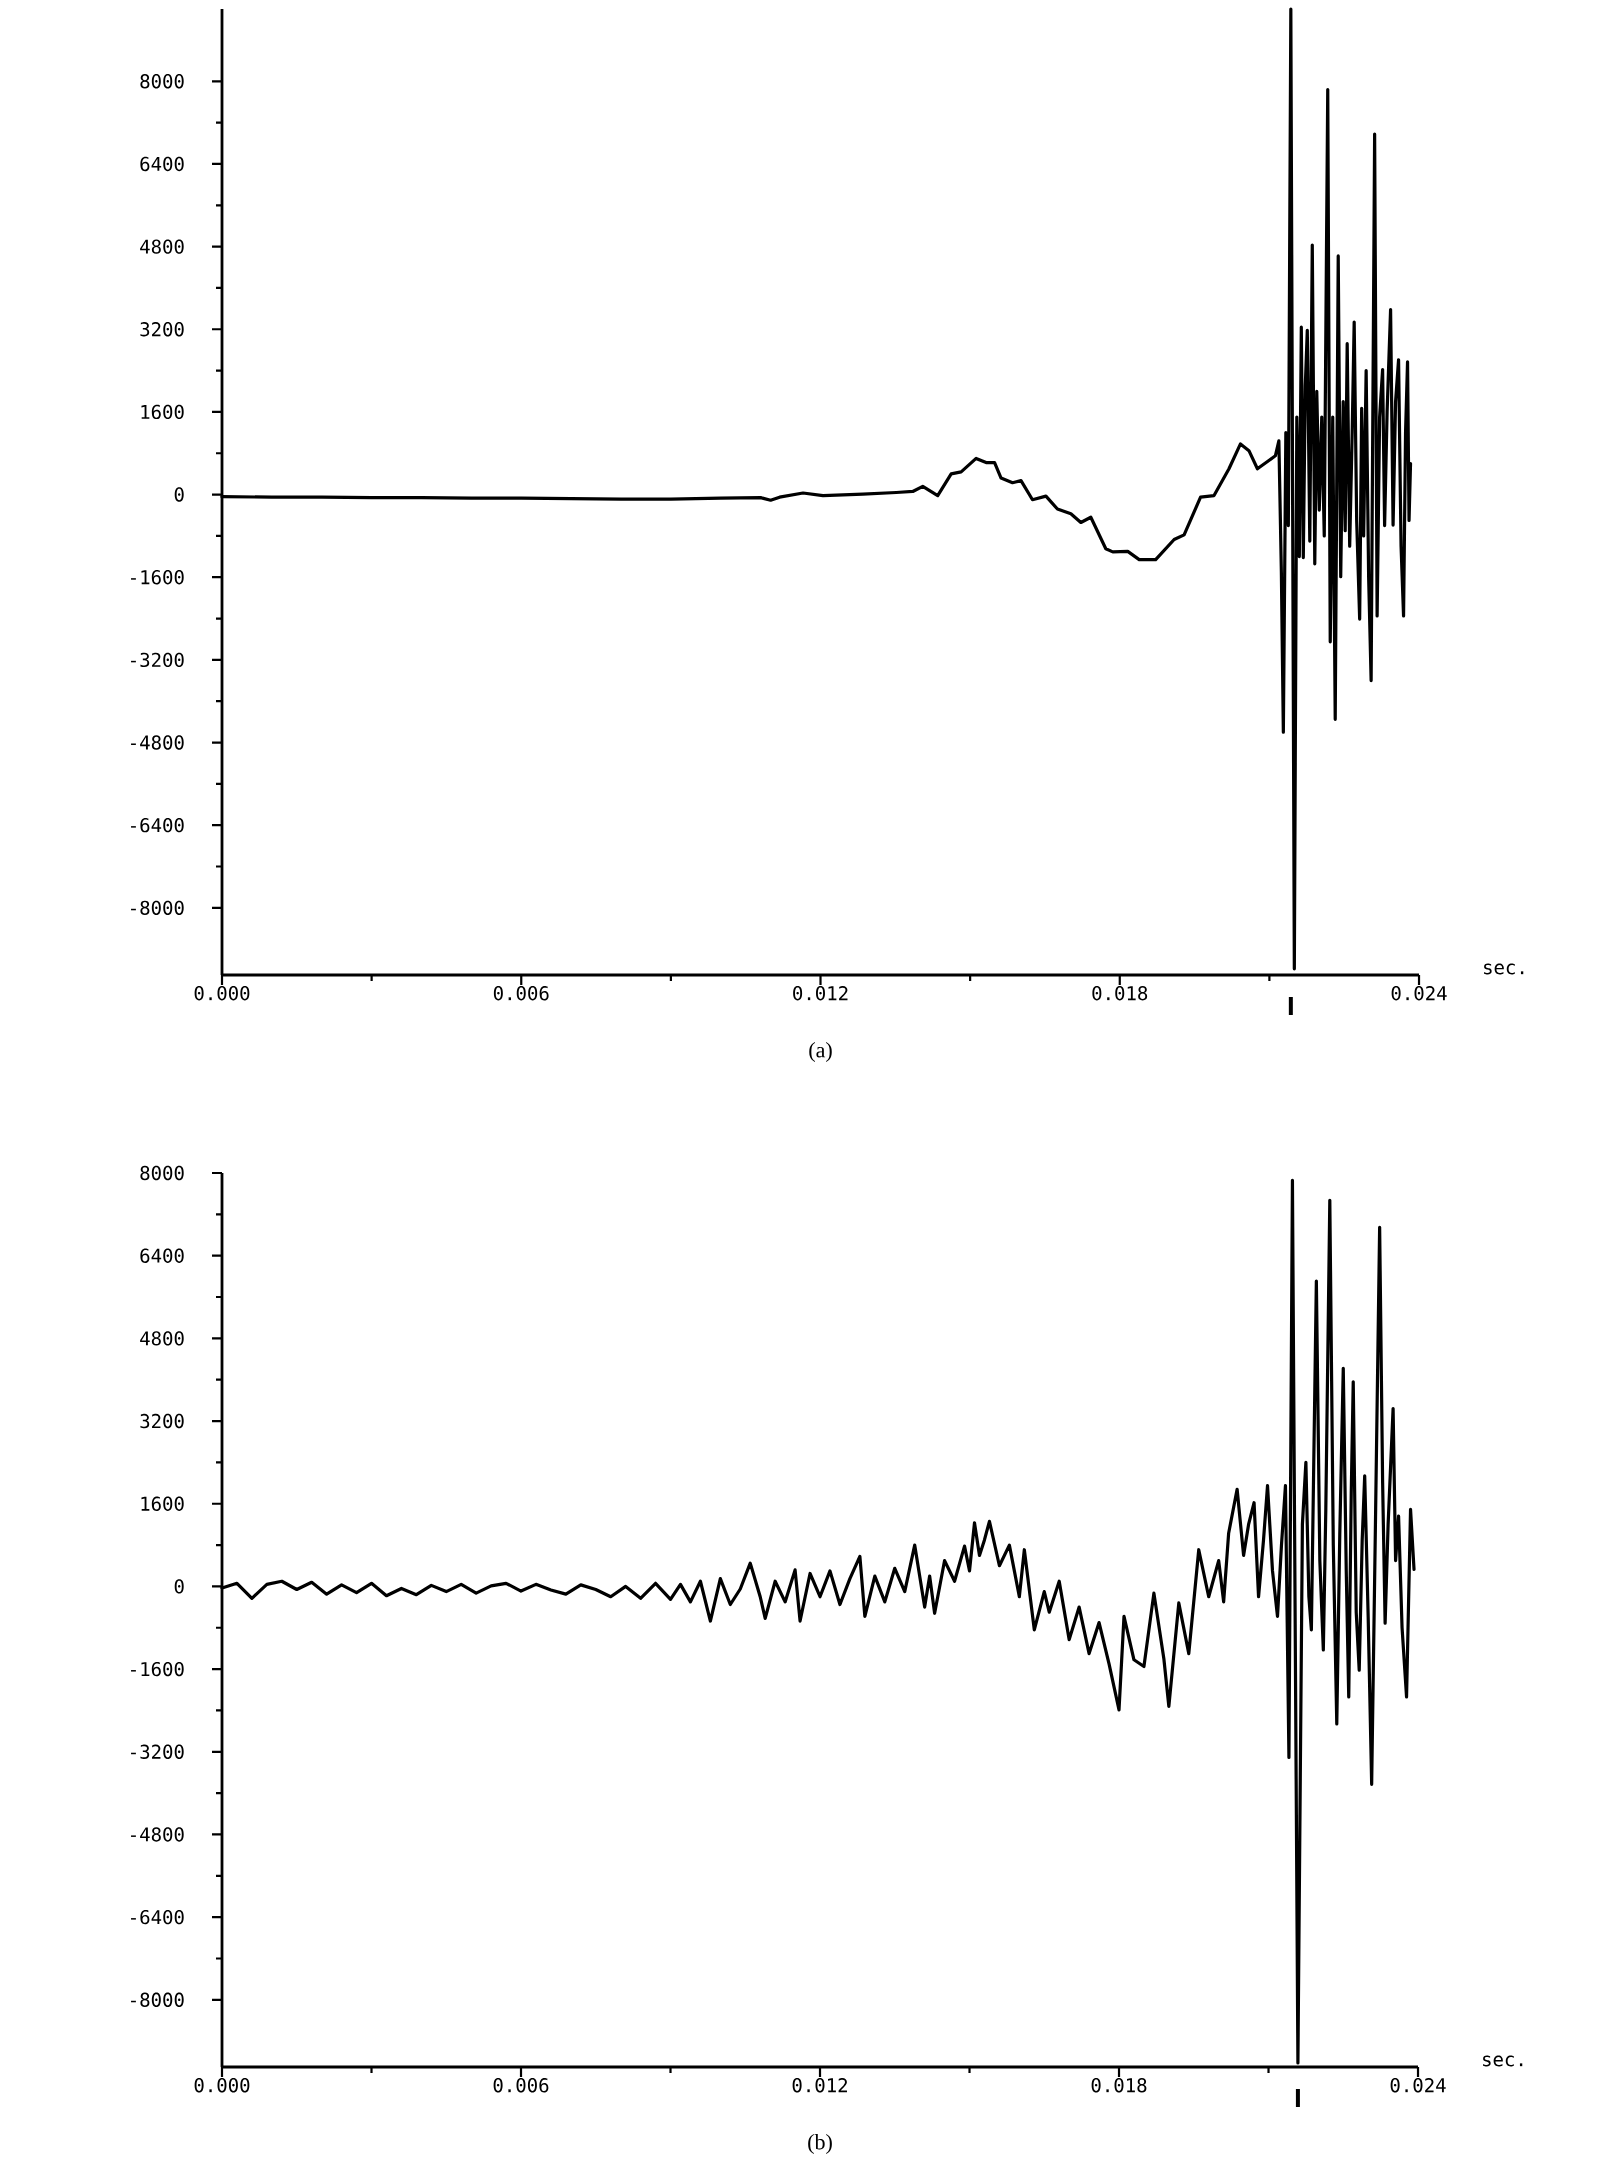  What do you see at coordinates (820, 1052) in the screenshot?
I see `text: (a)` at bounding box center [820, 1052].